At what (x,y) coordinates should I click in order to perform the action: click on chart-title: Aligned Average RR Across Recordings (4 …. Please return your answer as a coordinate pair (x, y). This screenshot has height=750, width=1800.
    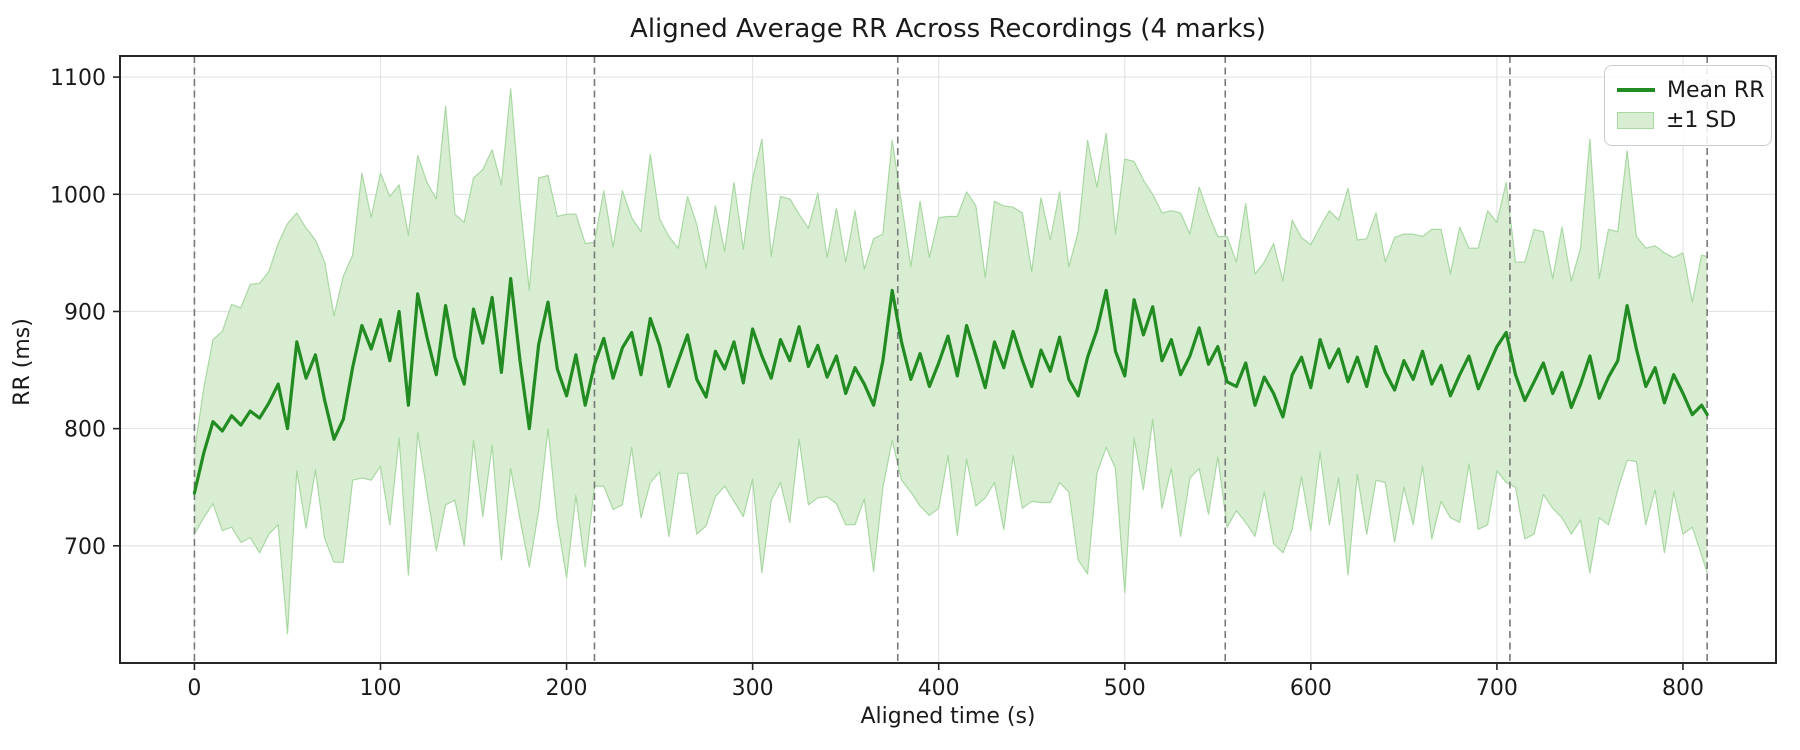
    Looking at the image, I should click on (948, 29).